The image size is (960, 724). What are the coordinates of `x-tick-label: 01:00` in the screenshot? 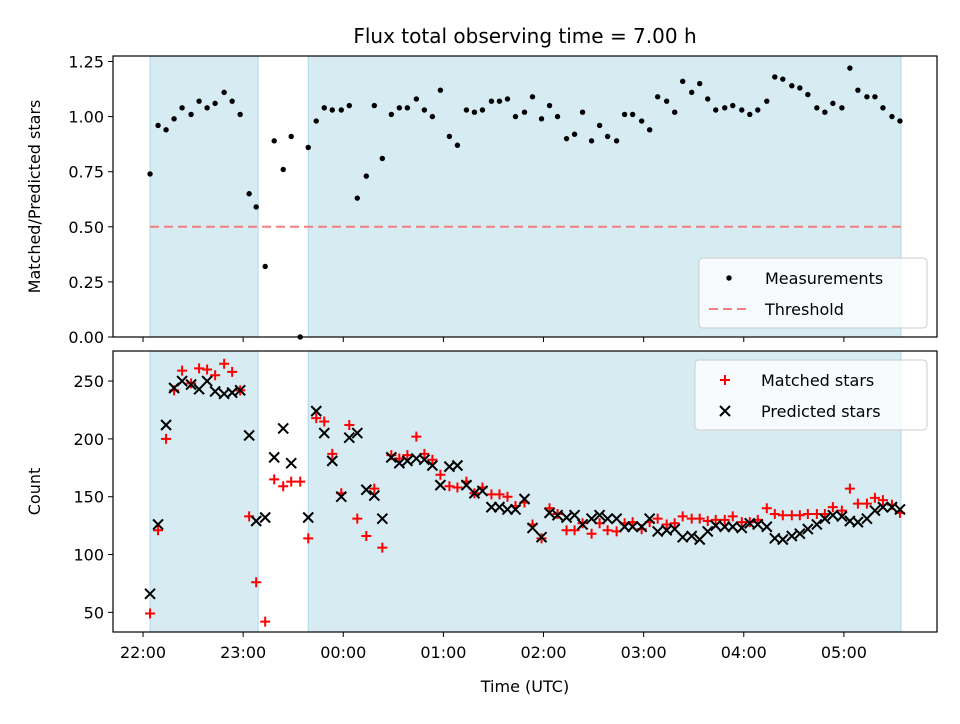 It's located at (443, 652).